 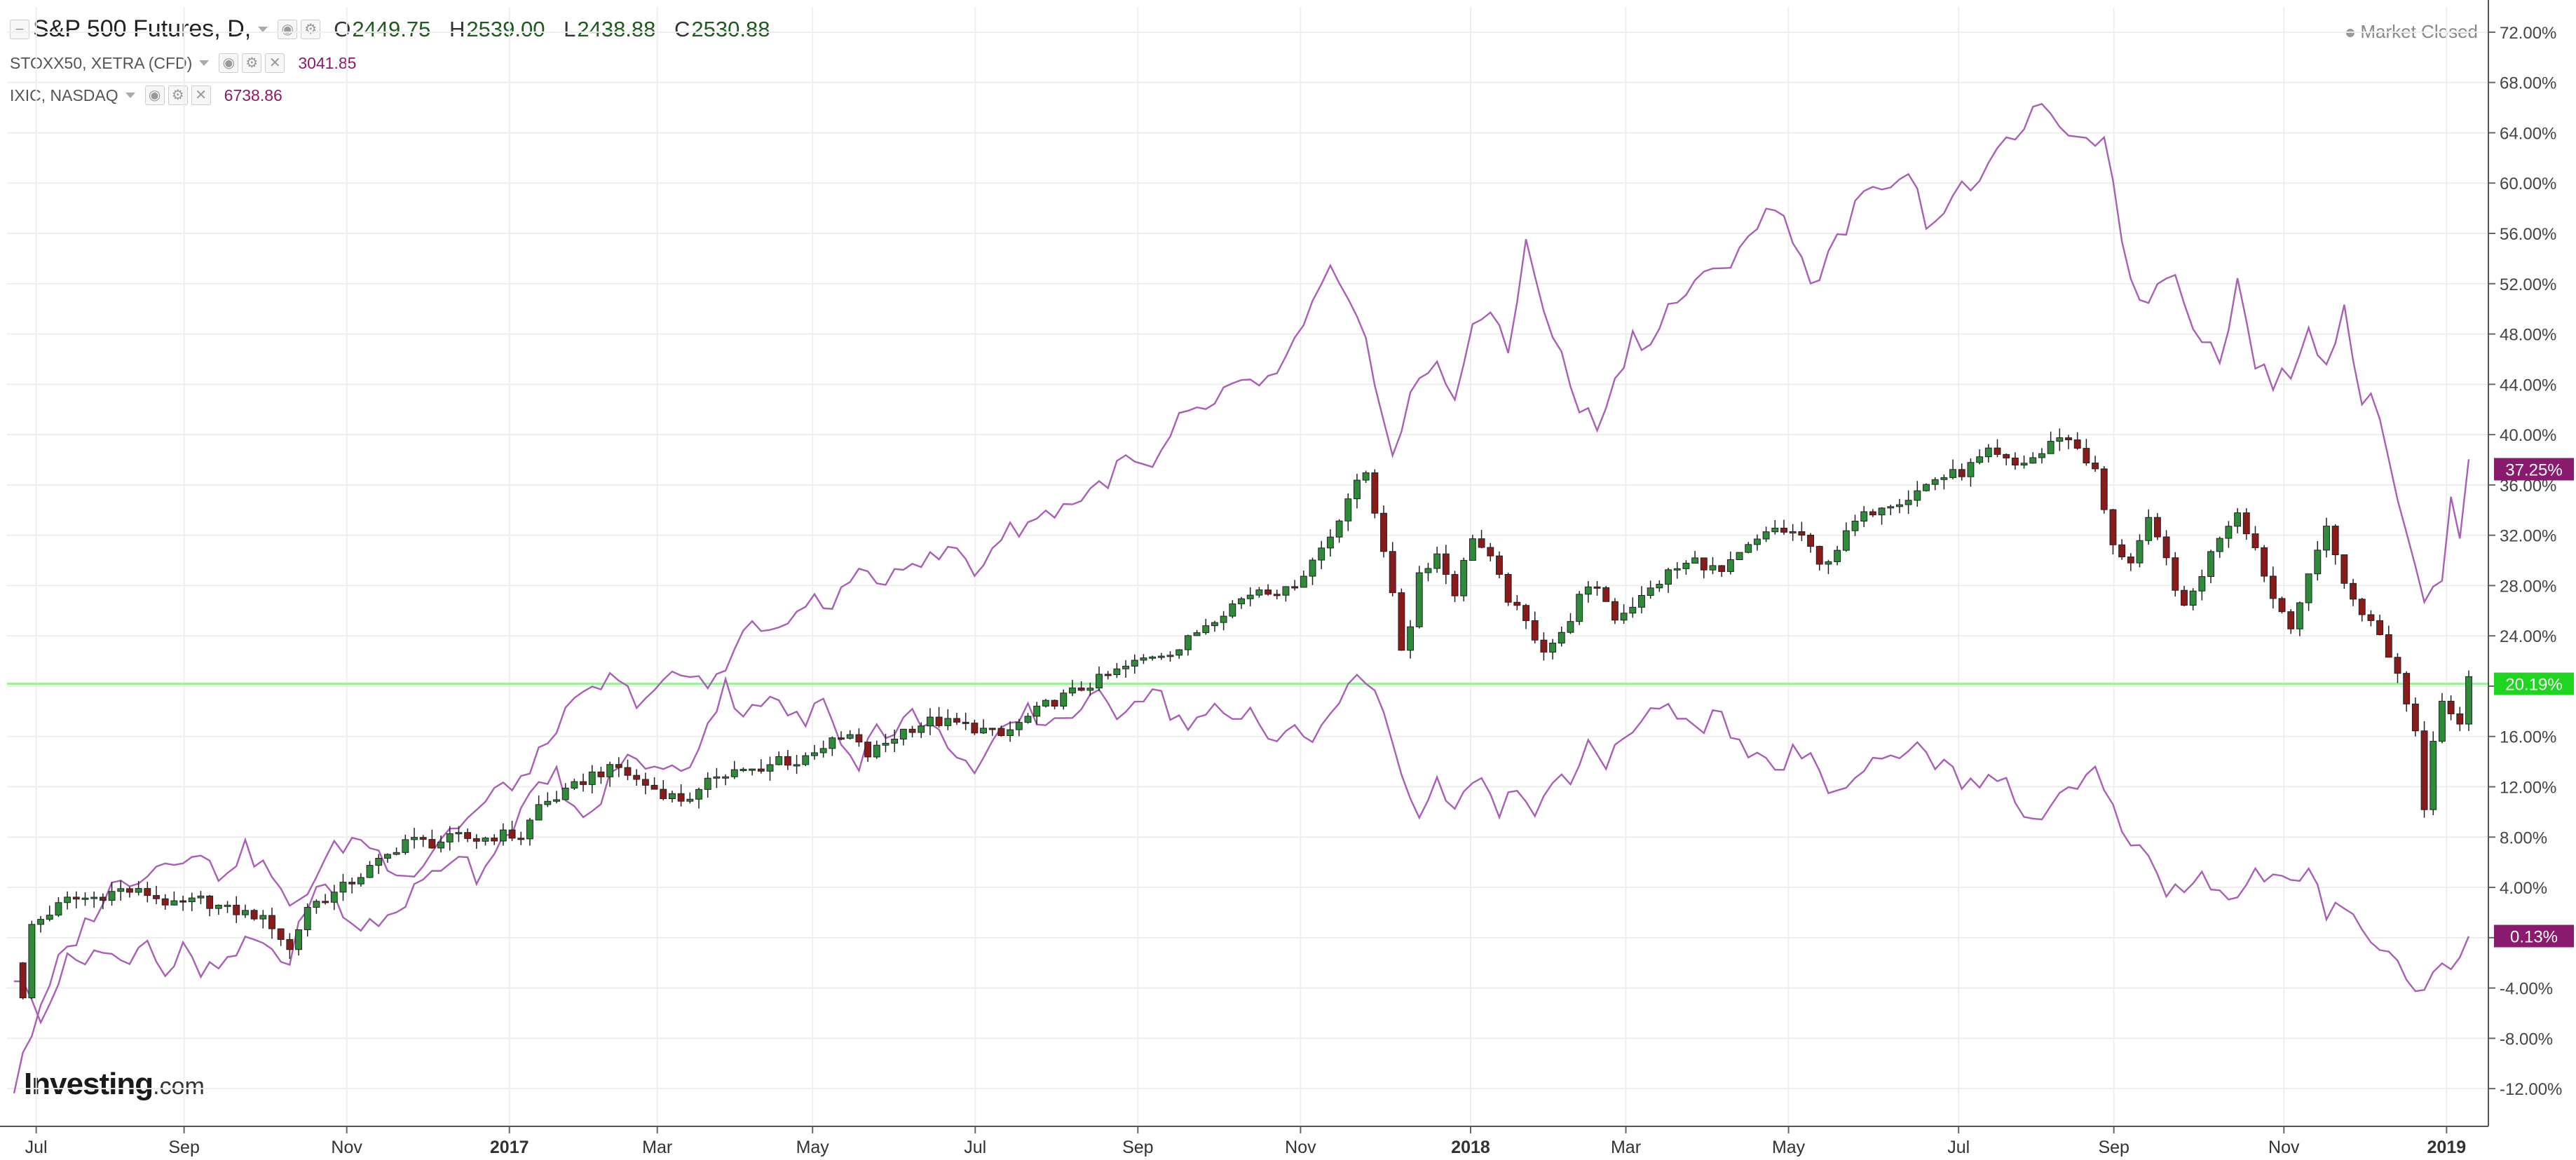 I want to click on y-tick-label: 60.00%, so click(x=2528, y=184).